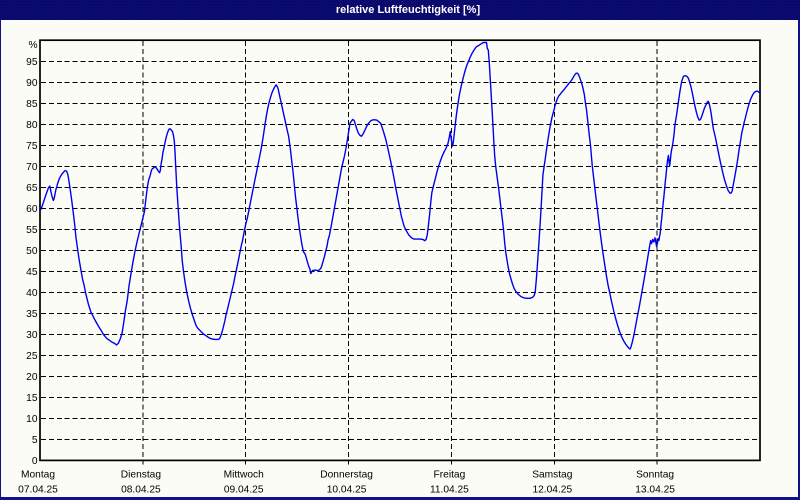 Image resolution: width=800 pixels, height=500 pixels. What do you see at coordinates (552, 490) in the screenshot?
I see `svg-text: 12.04.25` at bounding box center [552, 490].